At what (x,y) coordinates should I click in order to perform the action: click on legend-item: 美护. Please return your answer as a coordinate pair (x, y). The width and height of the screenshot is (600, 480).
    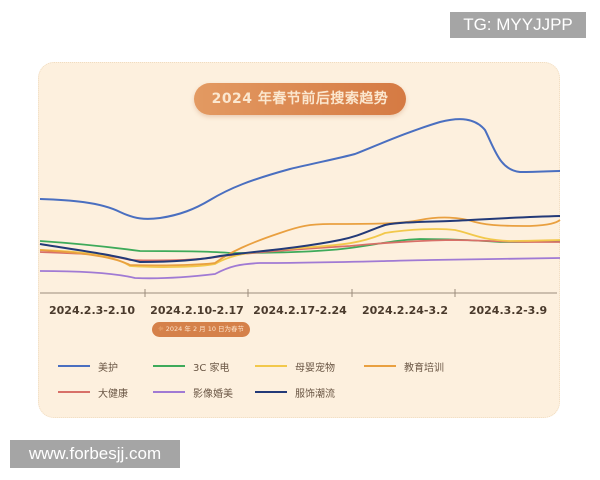
    Looking at the image, I should click on (88, 366).